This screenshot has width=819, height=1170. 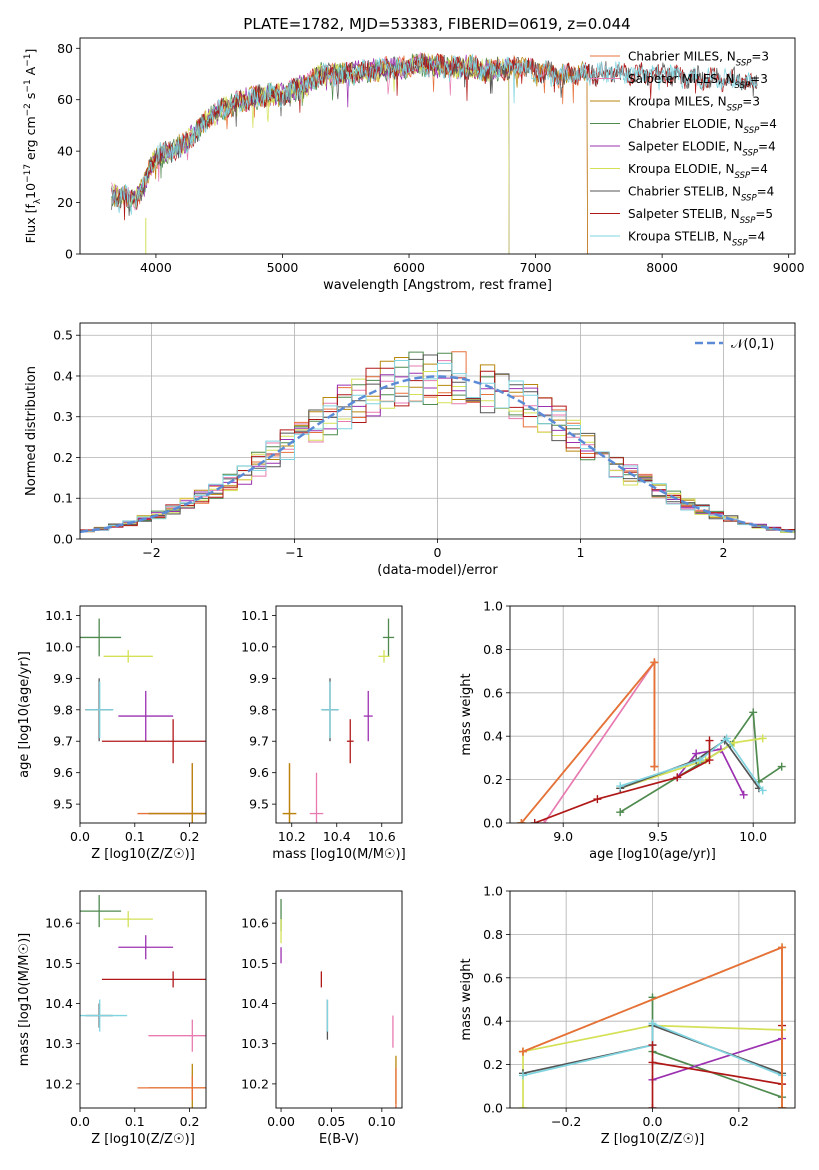 I want to click on y-tick-label: 10.5, so click(x=255, y=963).